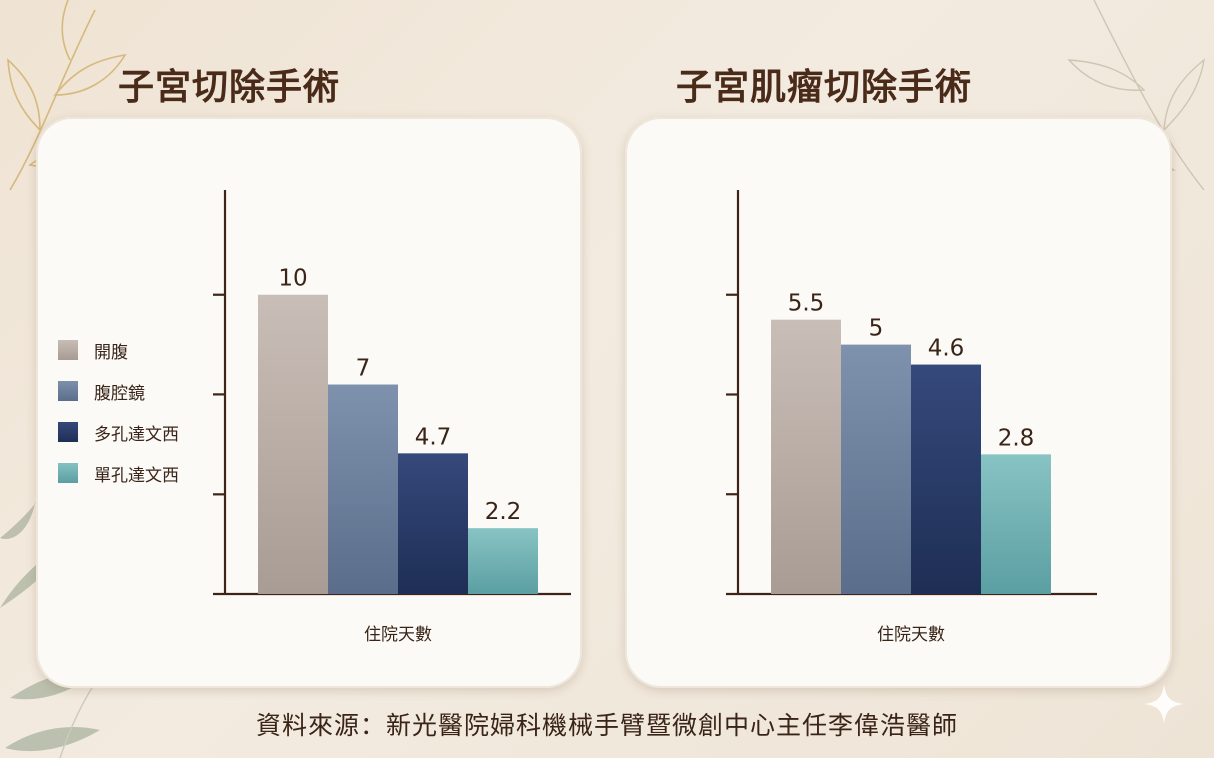  I want to click on legend-item: 腹腔鏡, so click(118, 391).